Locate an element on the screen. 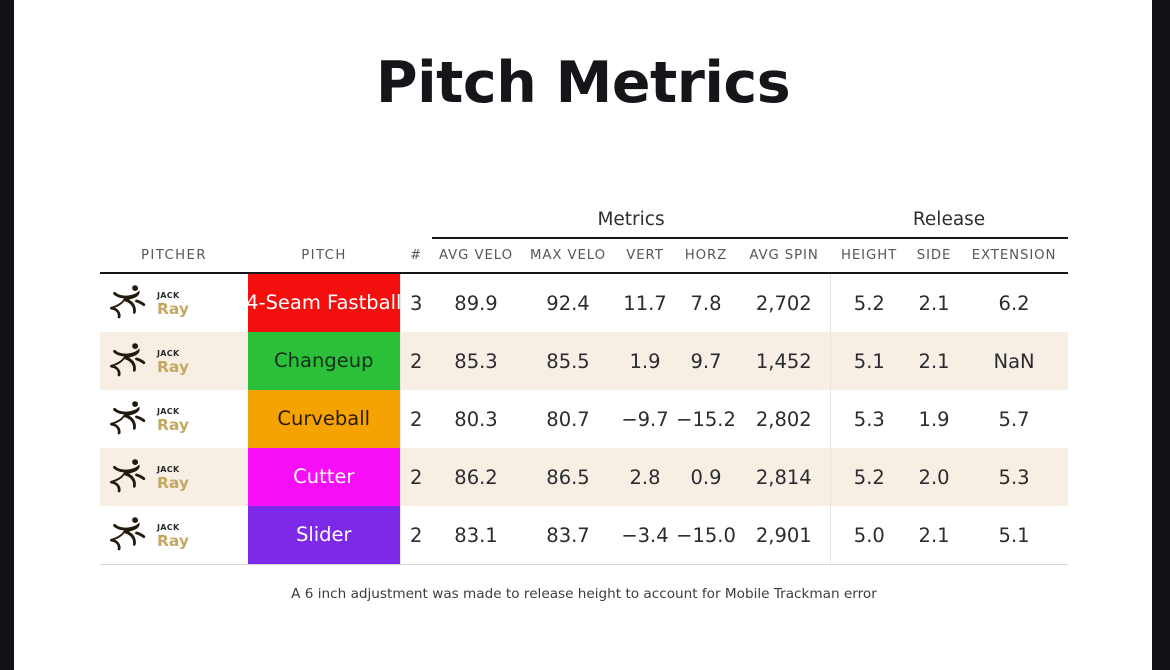 The width and height of the screenshot is (1170, 670). group-header-release: Release is located at coordinates (949, 214).